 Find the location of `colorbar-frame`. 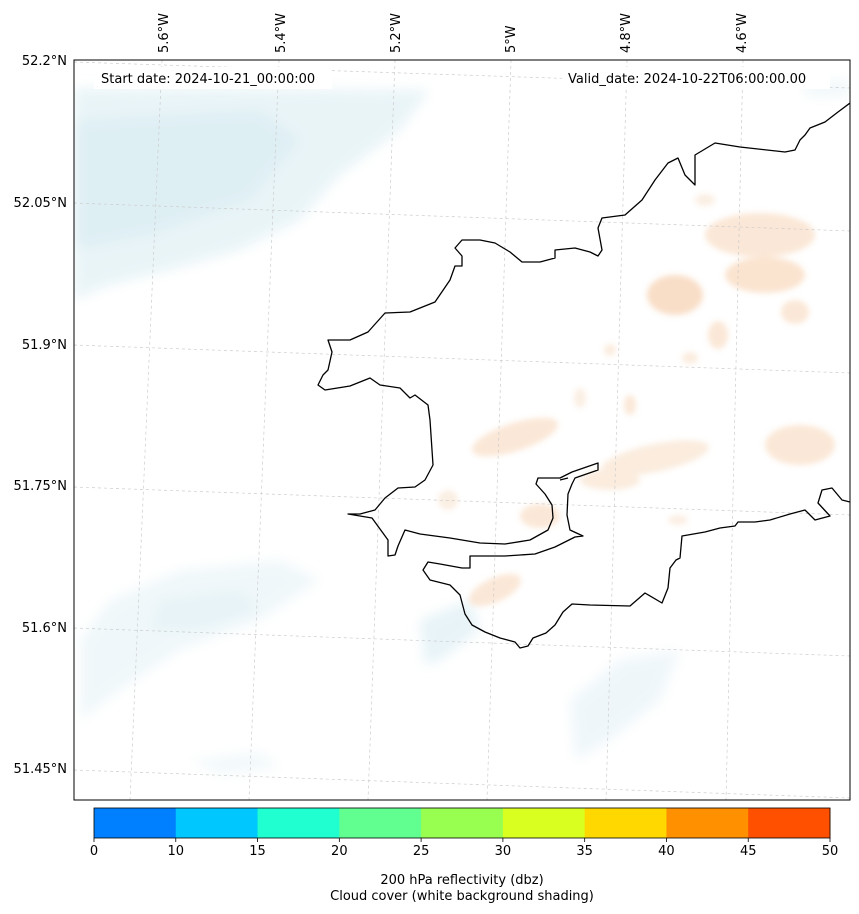

colorbar-frame is located at coordinates (462, 823).